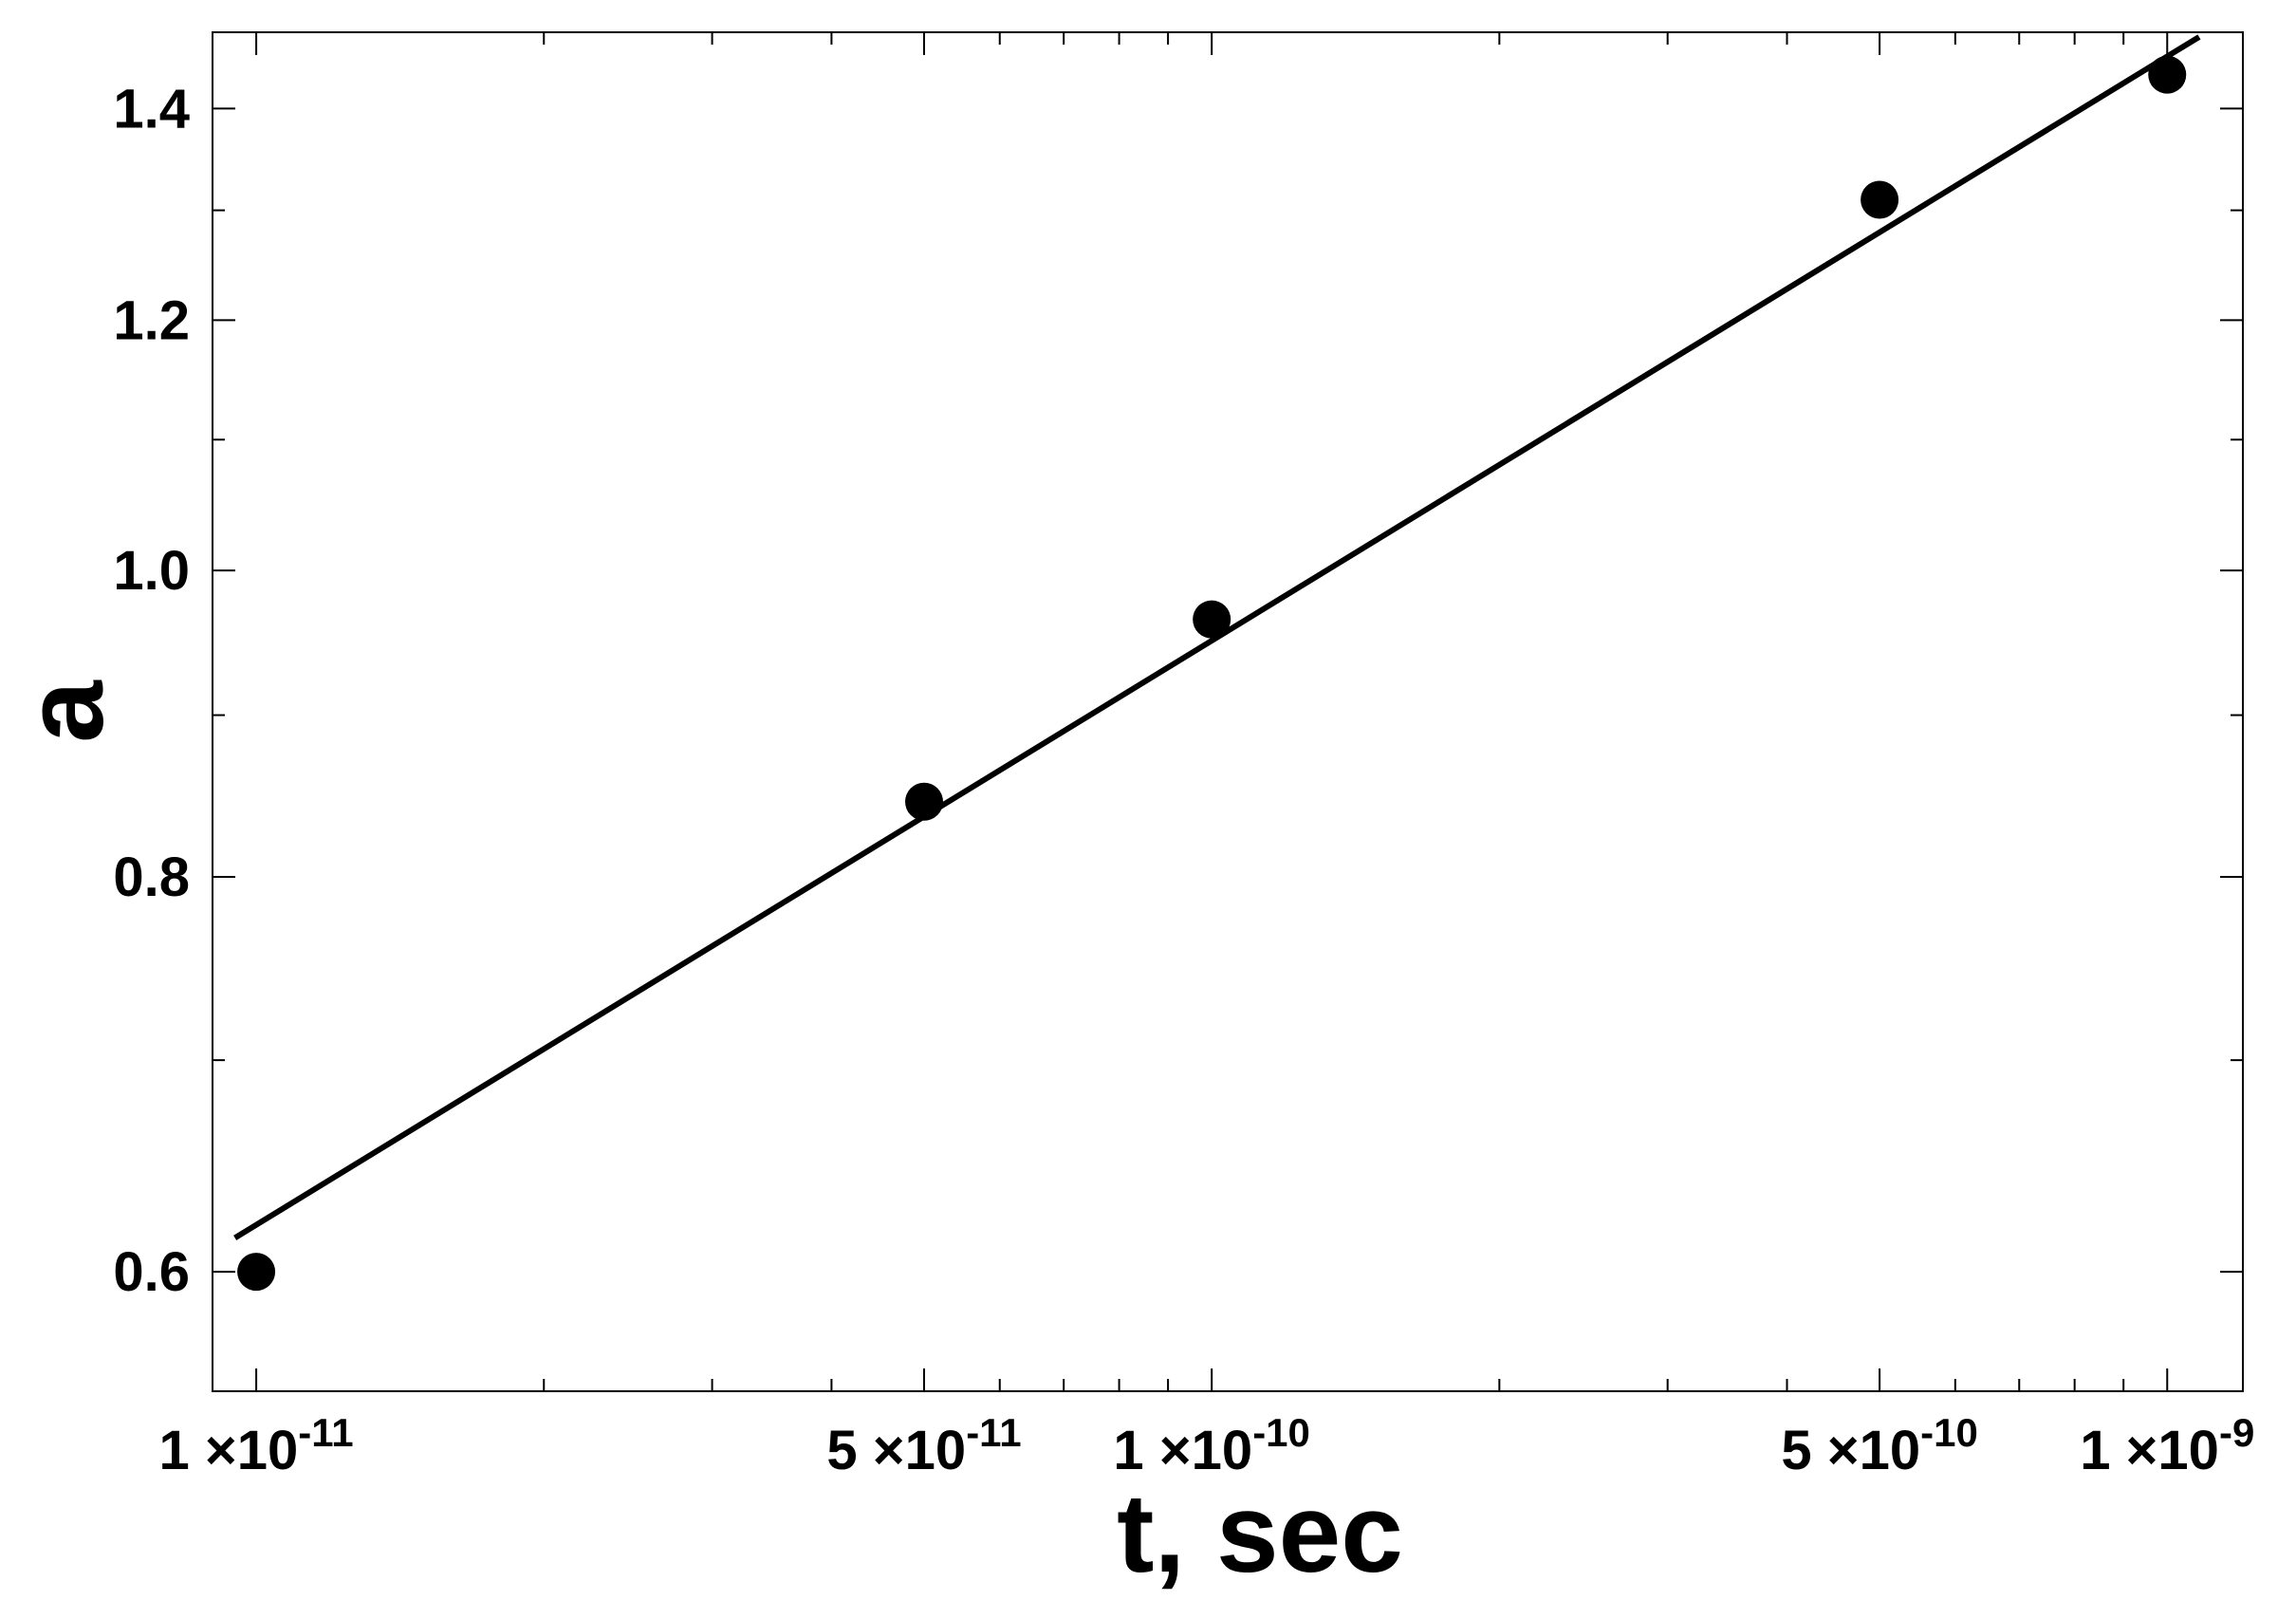 The width and height of the screenshot is (2296, 1619). I want to click on y-tick-label: 1.0, so click(151, 571).